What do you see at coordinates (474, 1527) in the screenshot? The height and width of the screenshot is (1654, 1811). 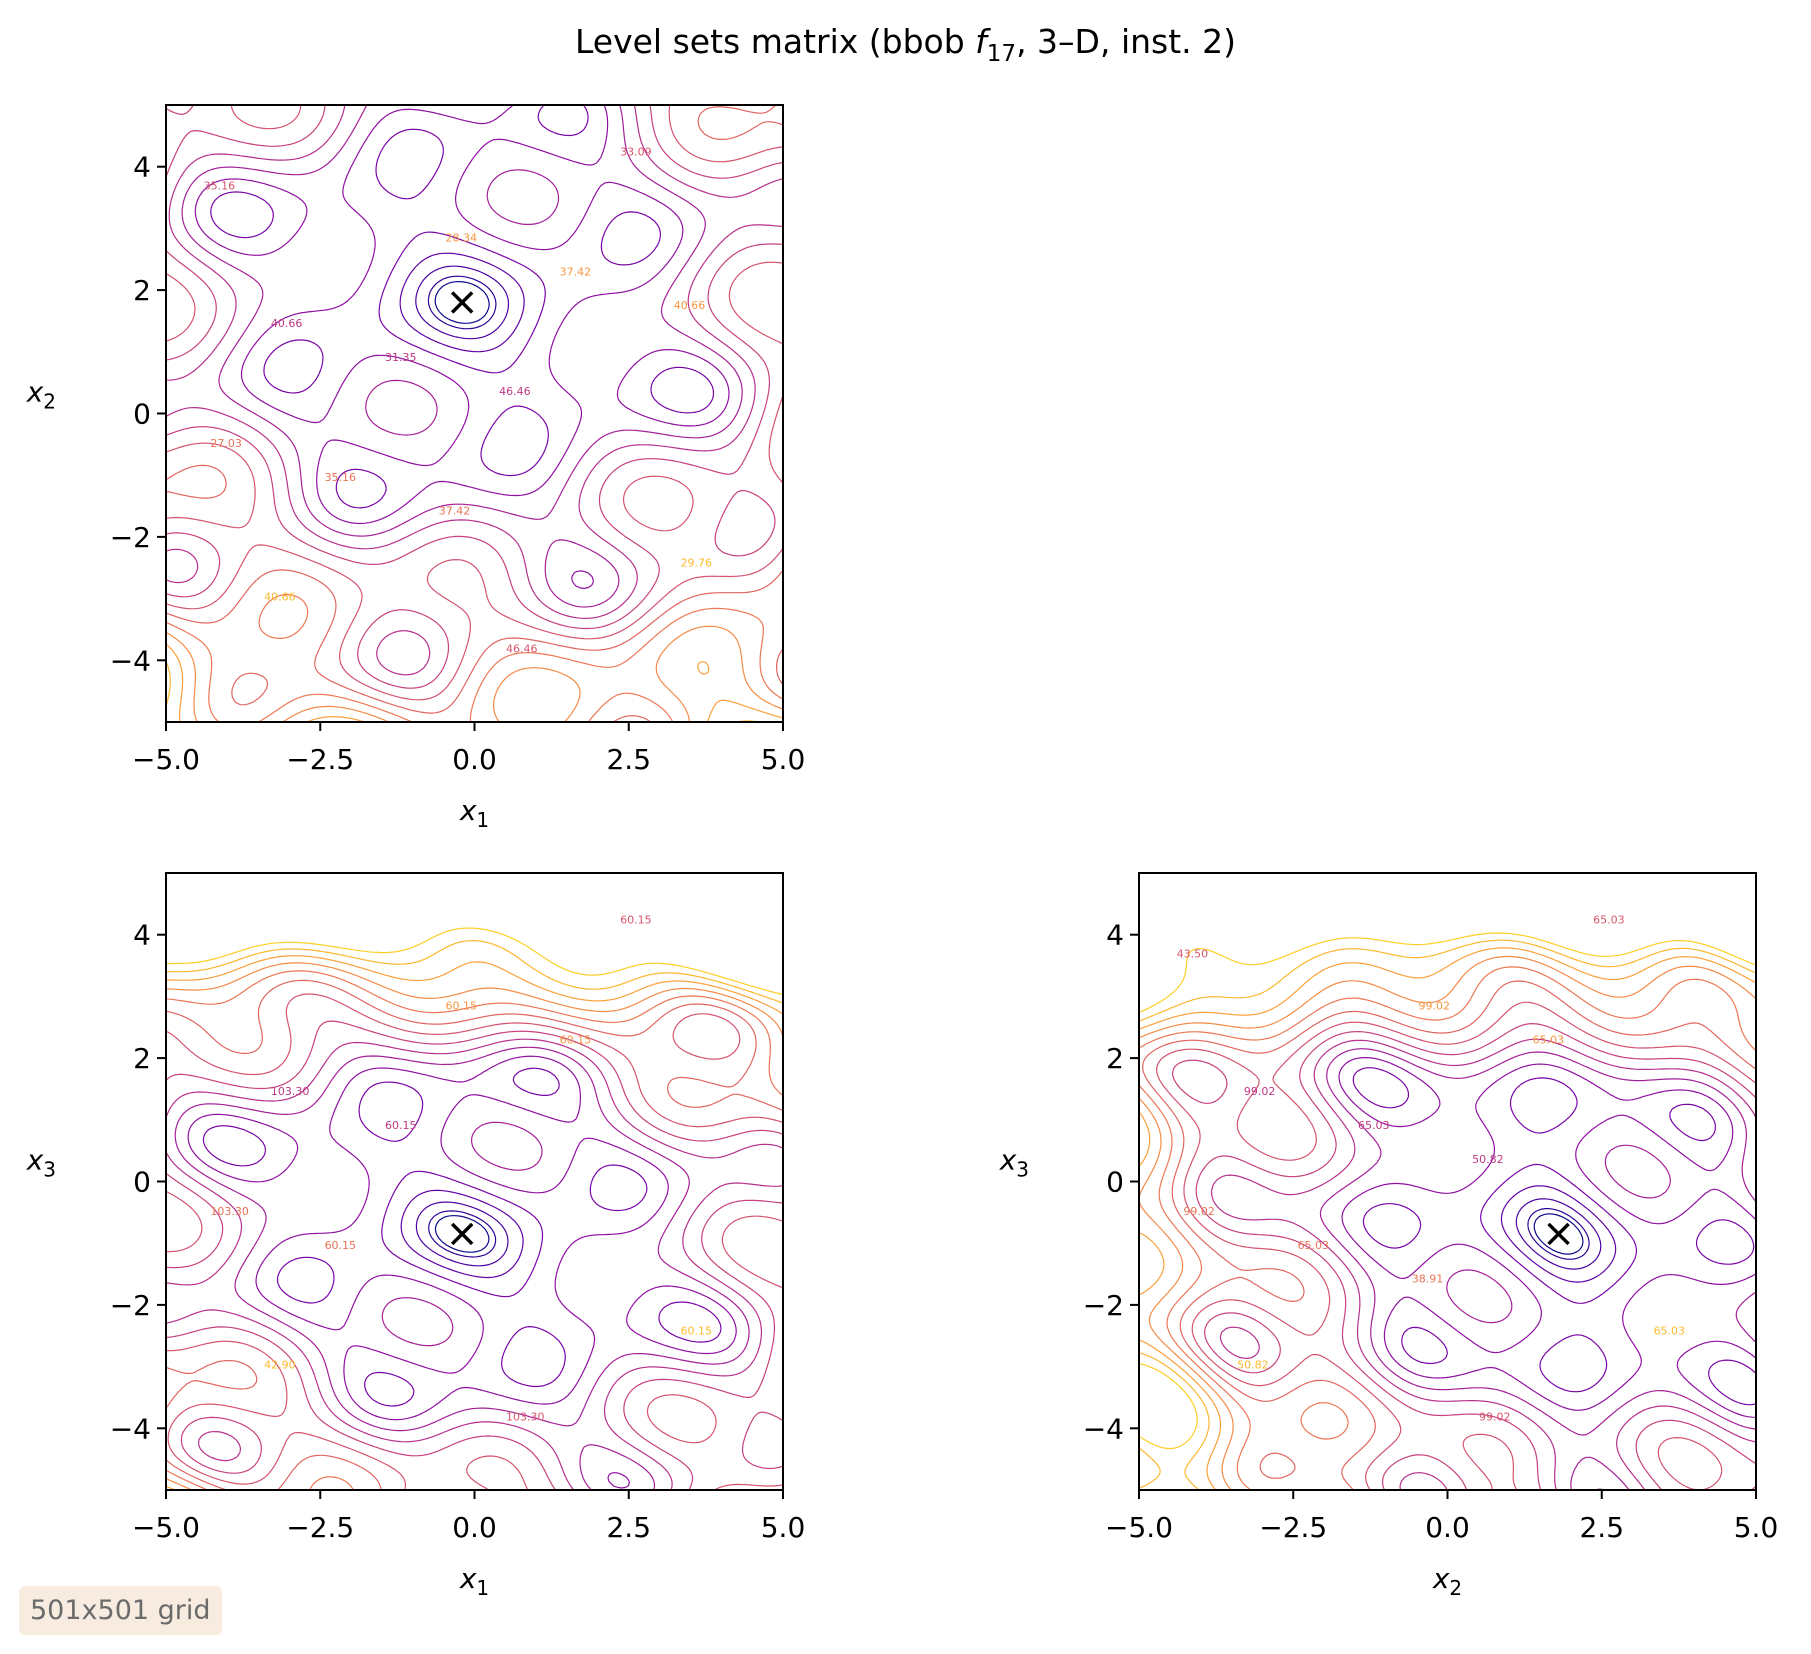 I see `x-tick-label: 0.0` at bounding box center [474, 1527].